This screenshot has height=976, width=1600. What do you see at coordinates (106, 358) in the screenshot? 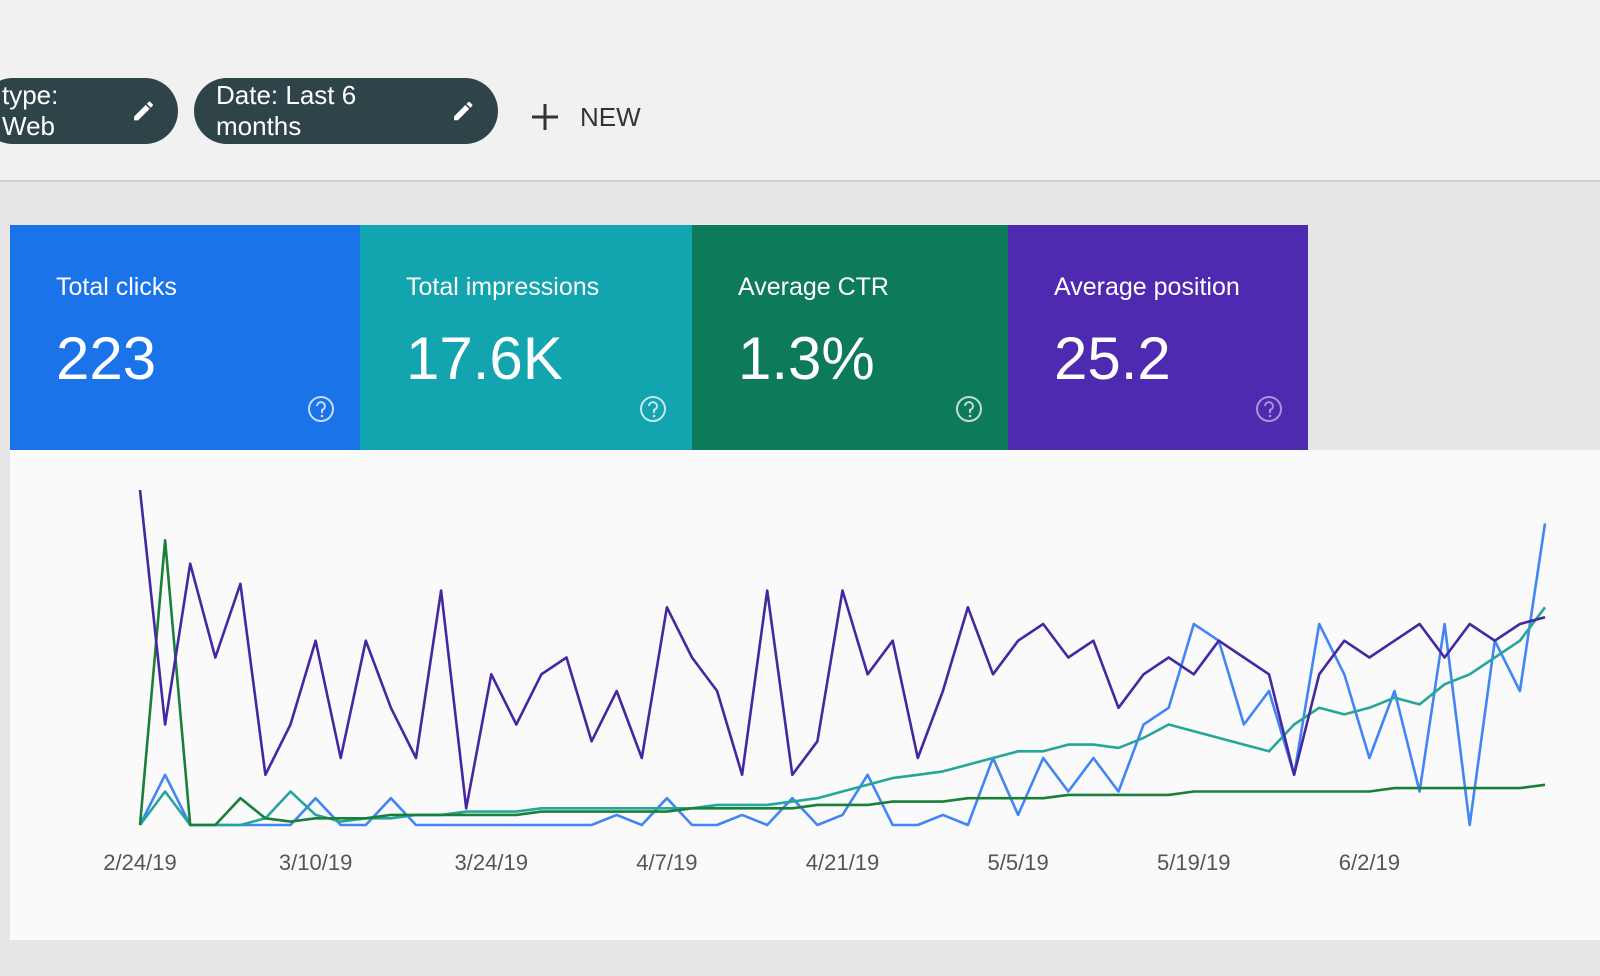
I see `metric-value: 223` at bounding box center [106, 358].